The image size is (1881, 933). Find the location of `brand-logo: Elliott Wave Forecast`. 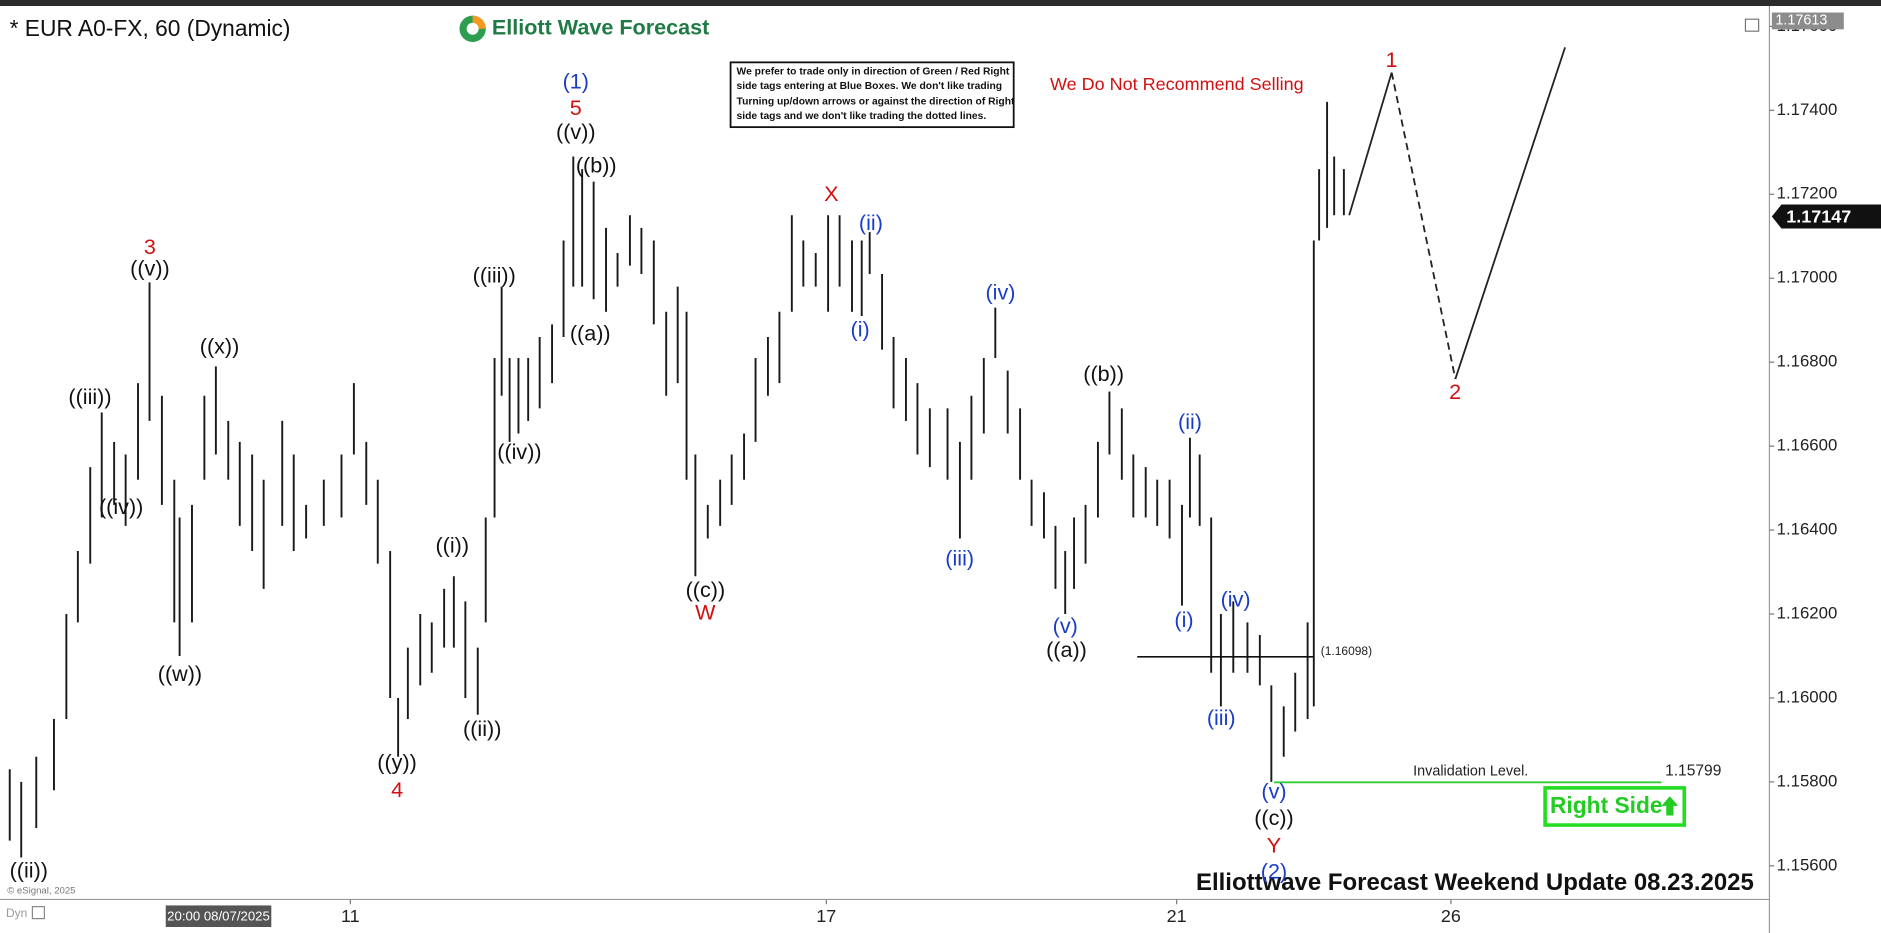

brand-logo: Elliott Wave Forecast is located at coordinates (584, 28).